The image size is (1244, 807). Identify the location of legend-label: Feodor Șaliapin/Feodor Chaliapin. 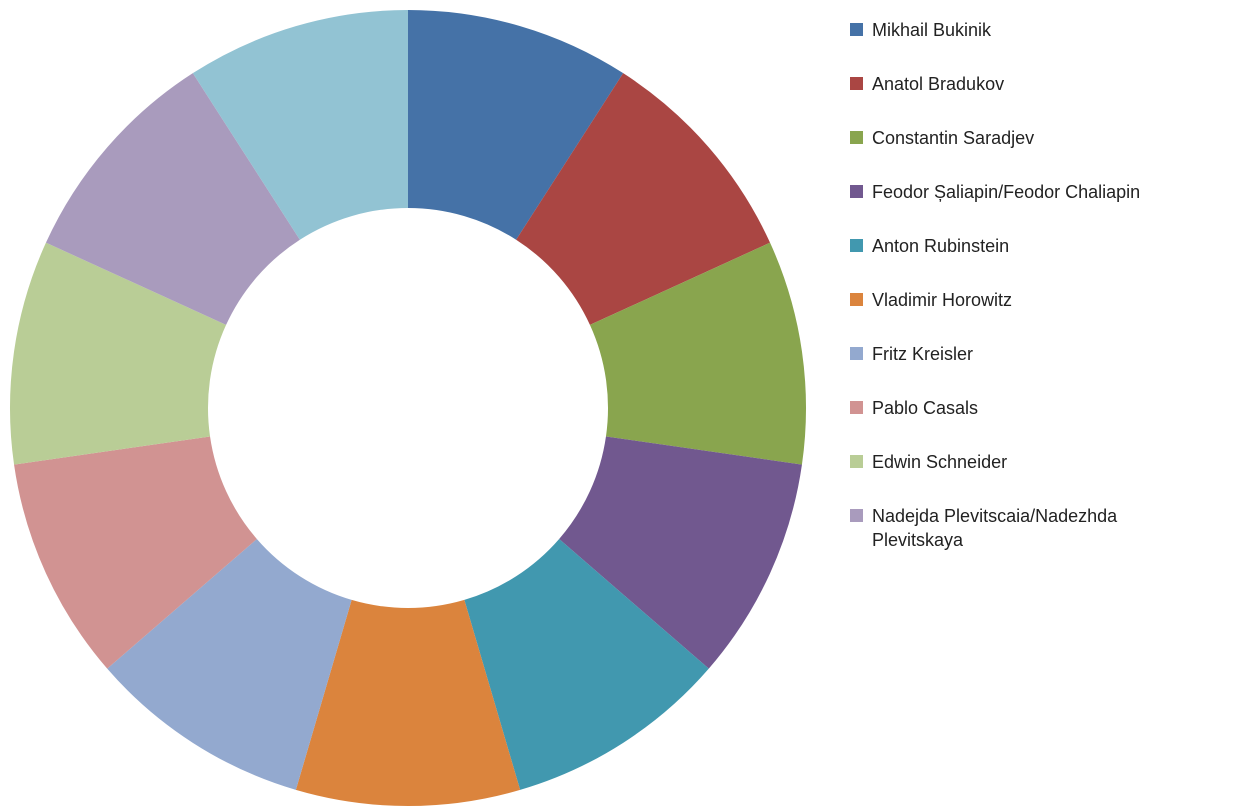
(1006, 192).